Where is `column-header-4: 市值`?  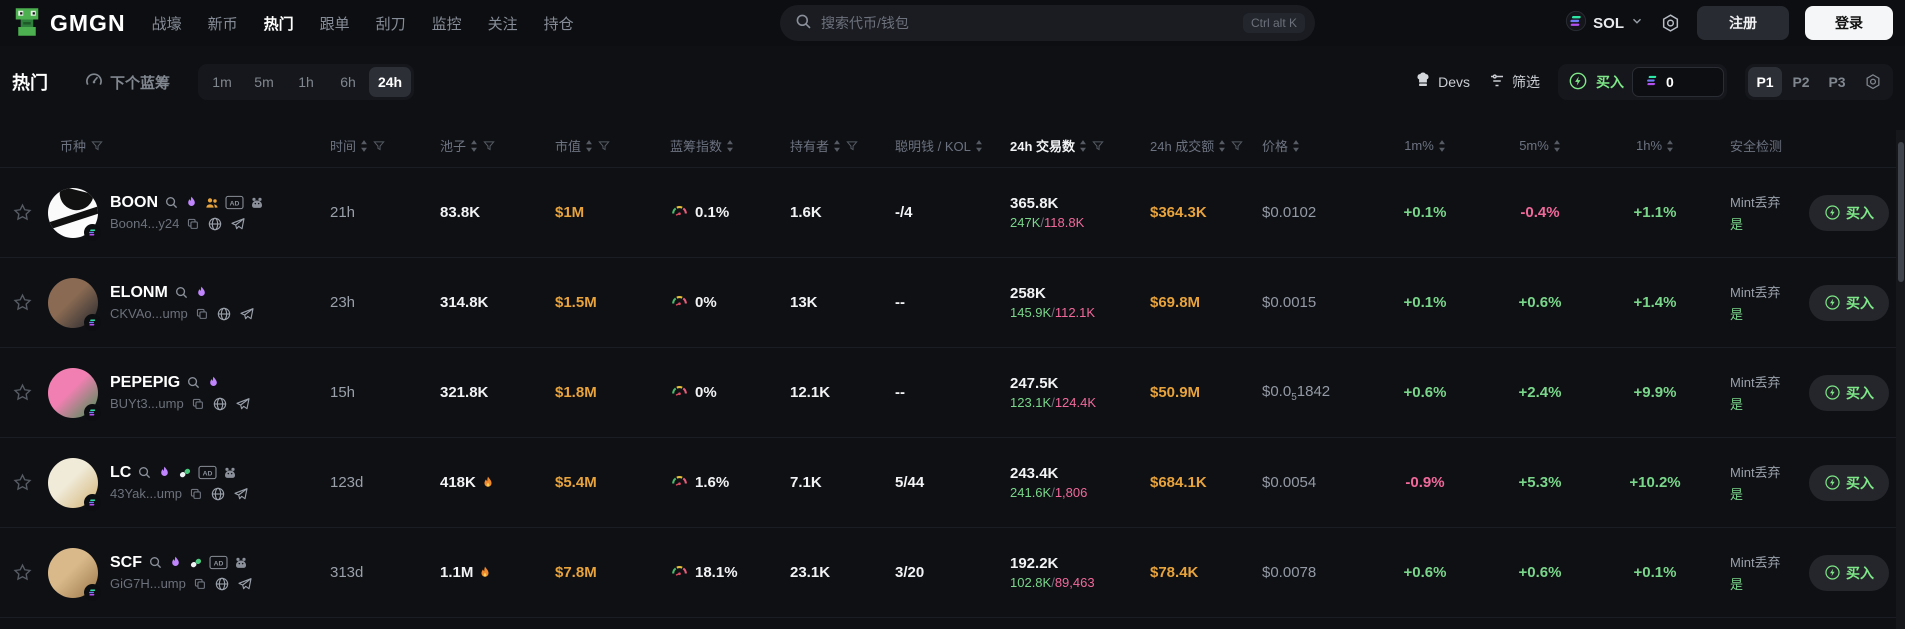
column-header-4: 市值 is located at coordinates (596, 145).